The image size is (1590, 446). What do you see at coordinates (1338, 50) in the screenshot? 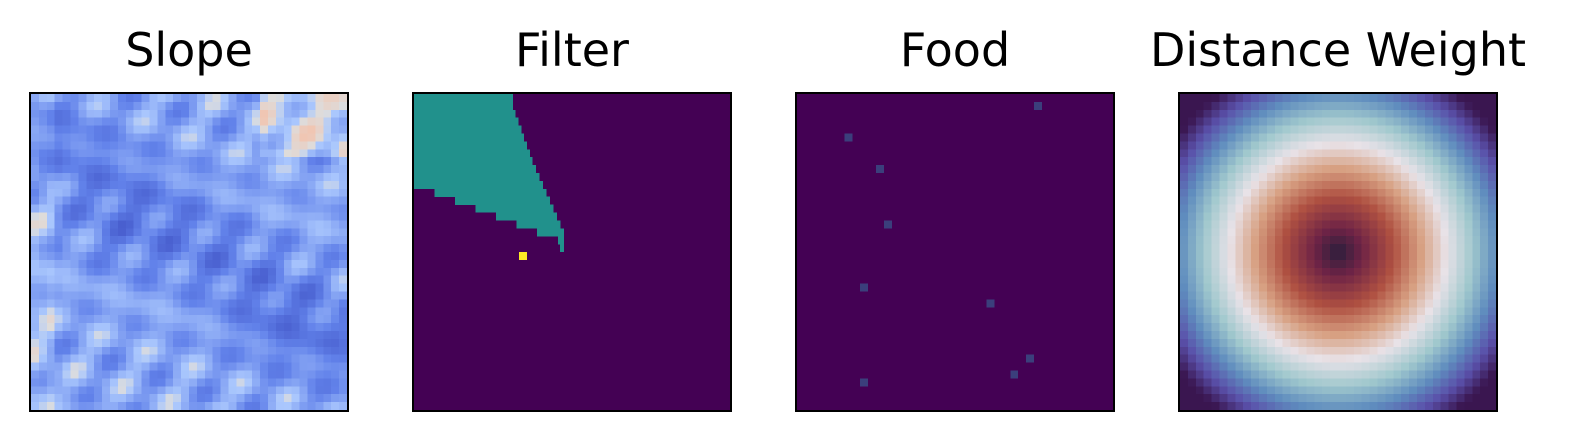
I see `distance-weight-title: Distance Weight` at bounding box center [1338, 50].